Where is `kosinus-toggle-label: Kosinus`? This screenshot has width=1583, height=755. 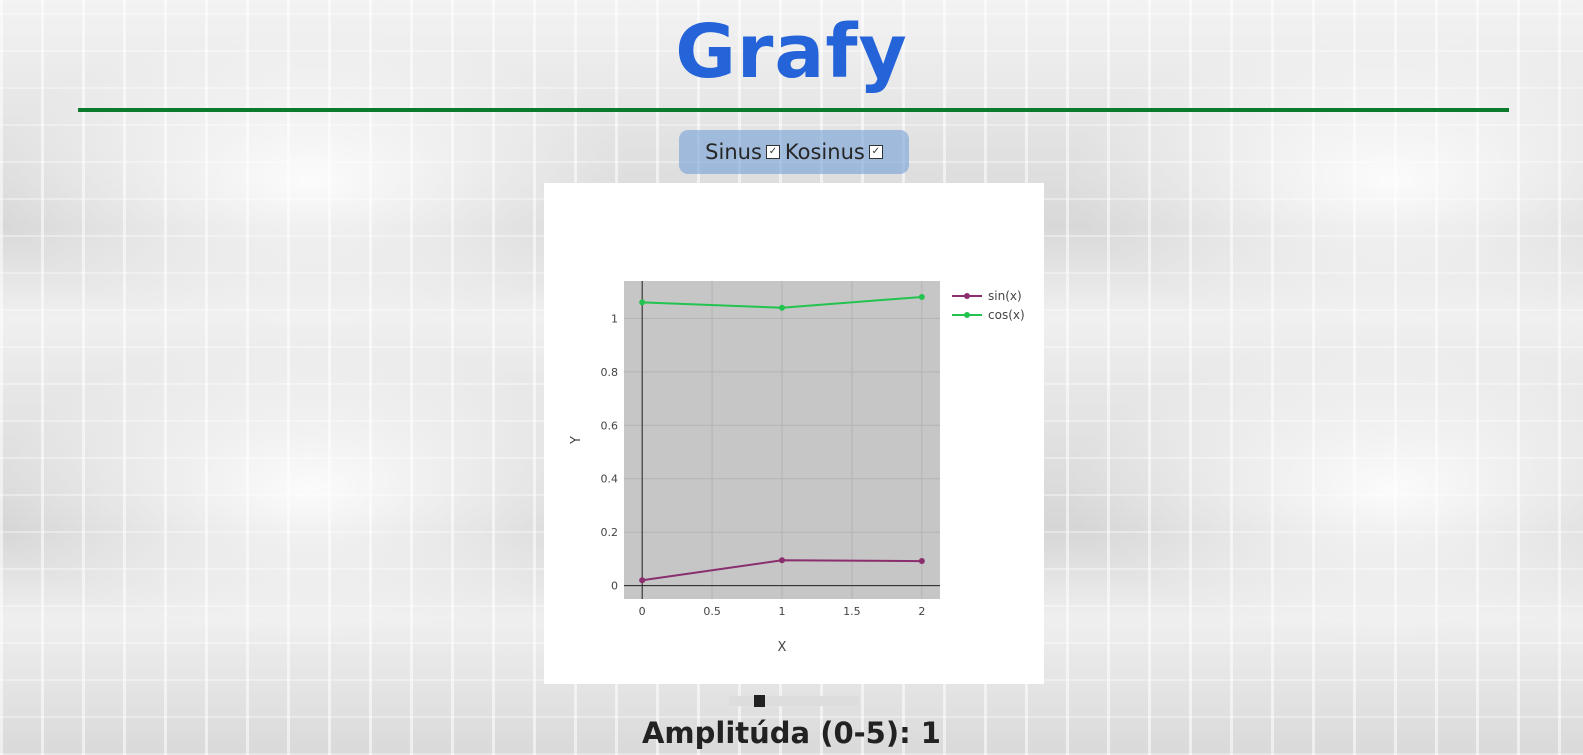 kosinus-toggle-label: Kosinus is located at coordinates (824, 152).